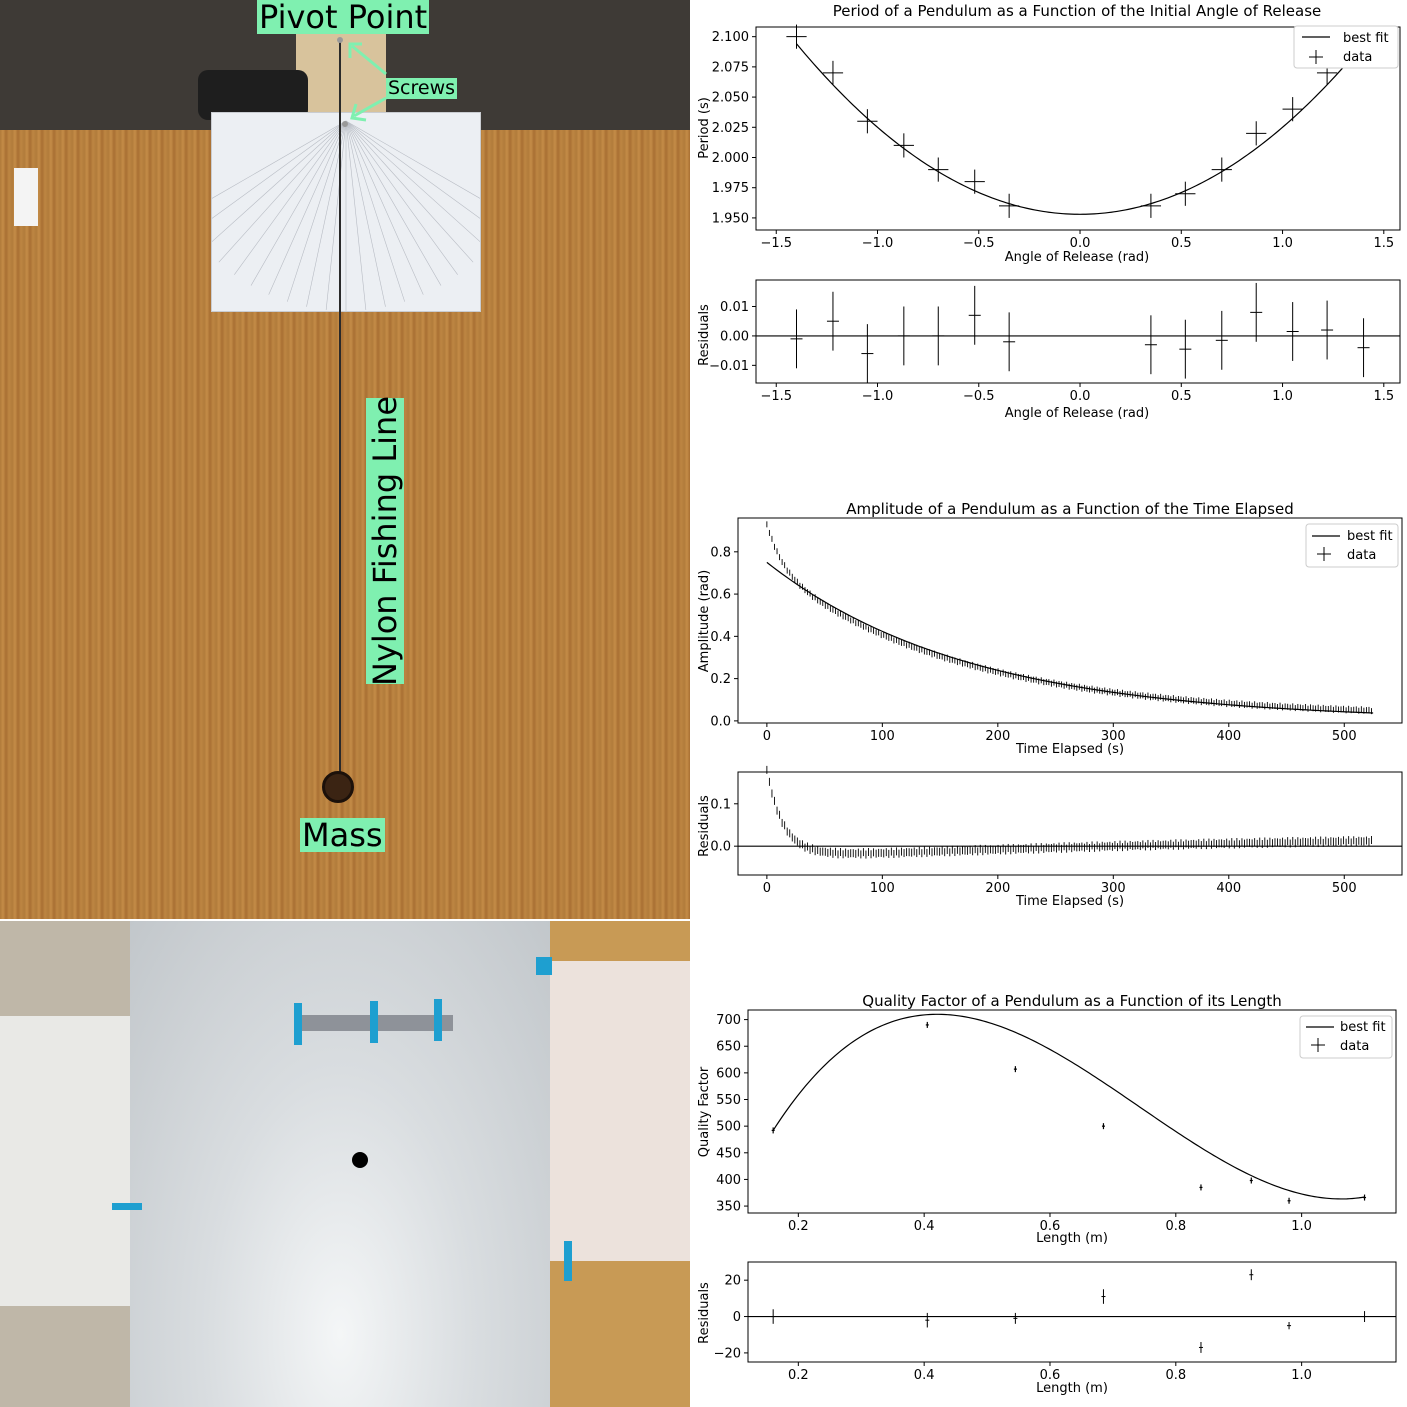  I want to click on protractor-lines, so click(346, 215).